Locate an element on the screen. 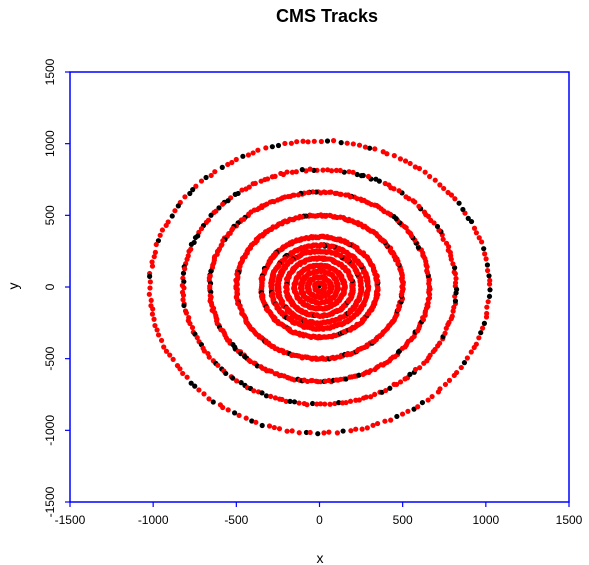 Image resolution: width=589 pixels, height=565 pixels. x-tick-label: -500 is located at coordinates (236, 520).